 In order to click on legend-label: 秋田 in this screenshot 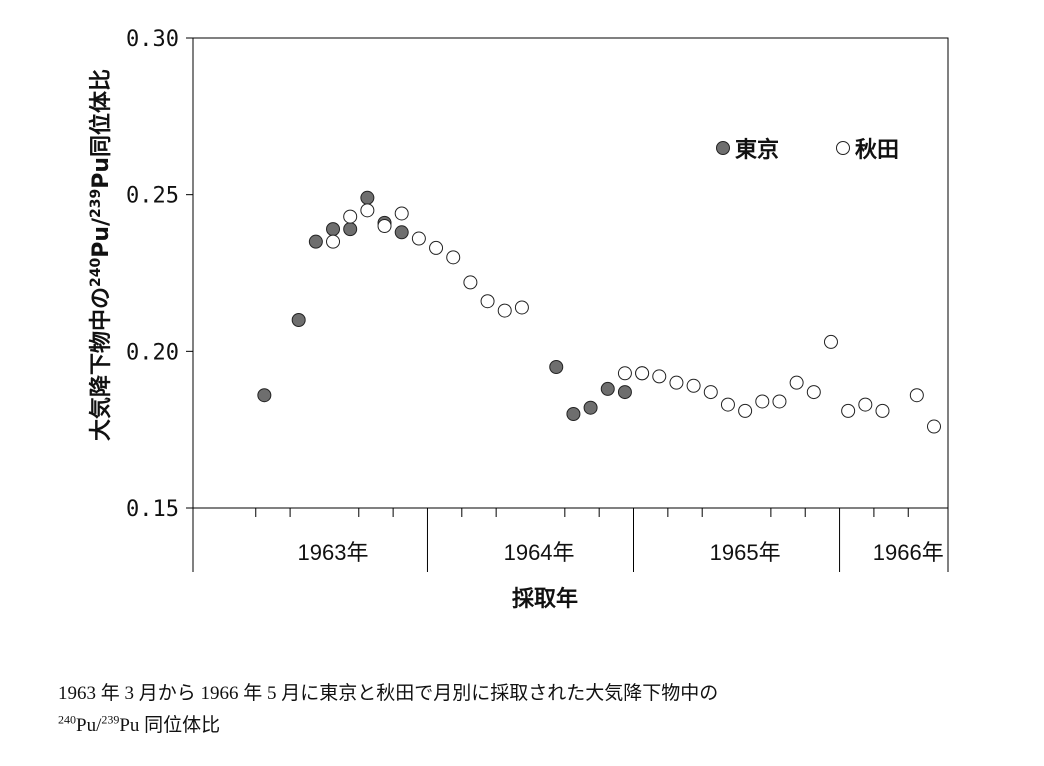, I will do `click(877, 150)`.